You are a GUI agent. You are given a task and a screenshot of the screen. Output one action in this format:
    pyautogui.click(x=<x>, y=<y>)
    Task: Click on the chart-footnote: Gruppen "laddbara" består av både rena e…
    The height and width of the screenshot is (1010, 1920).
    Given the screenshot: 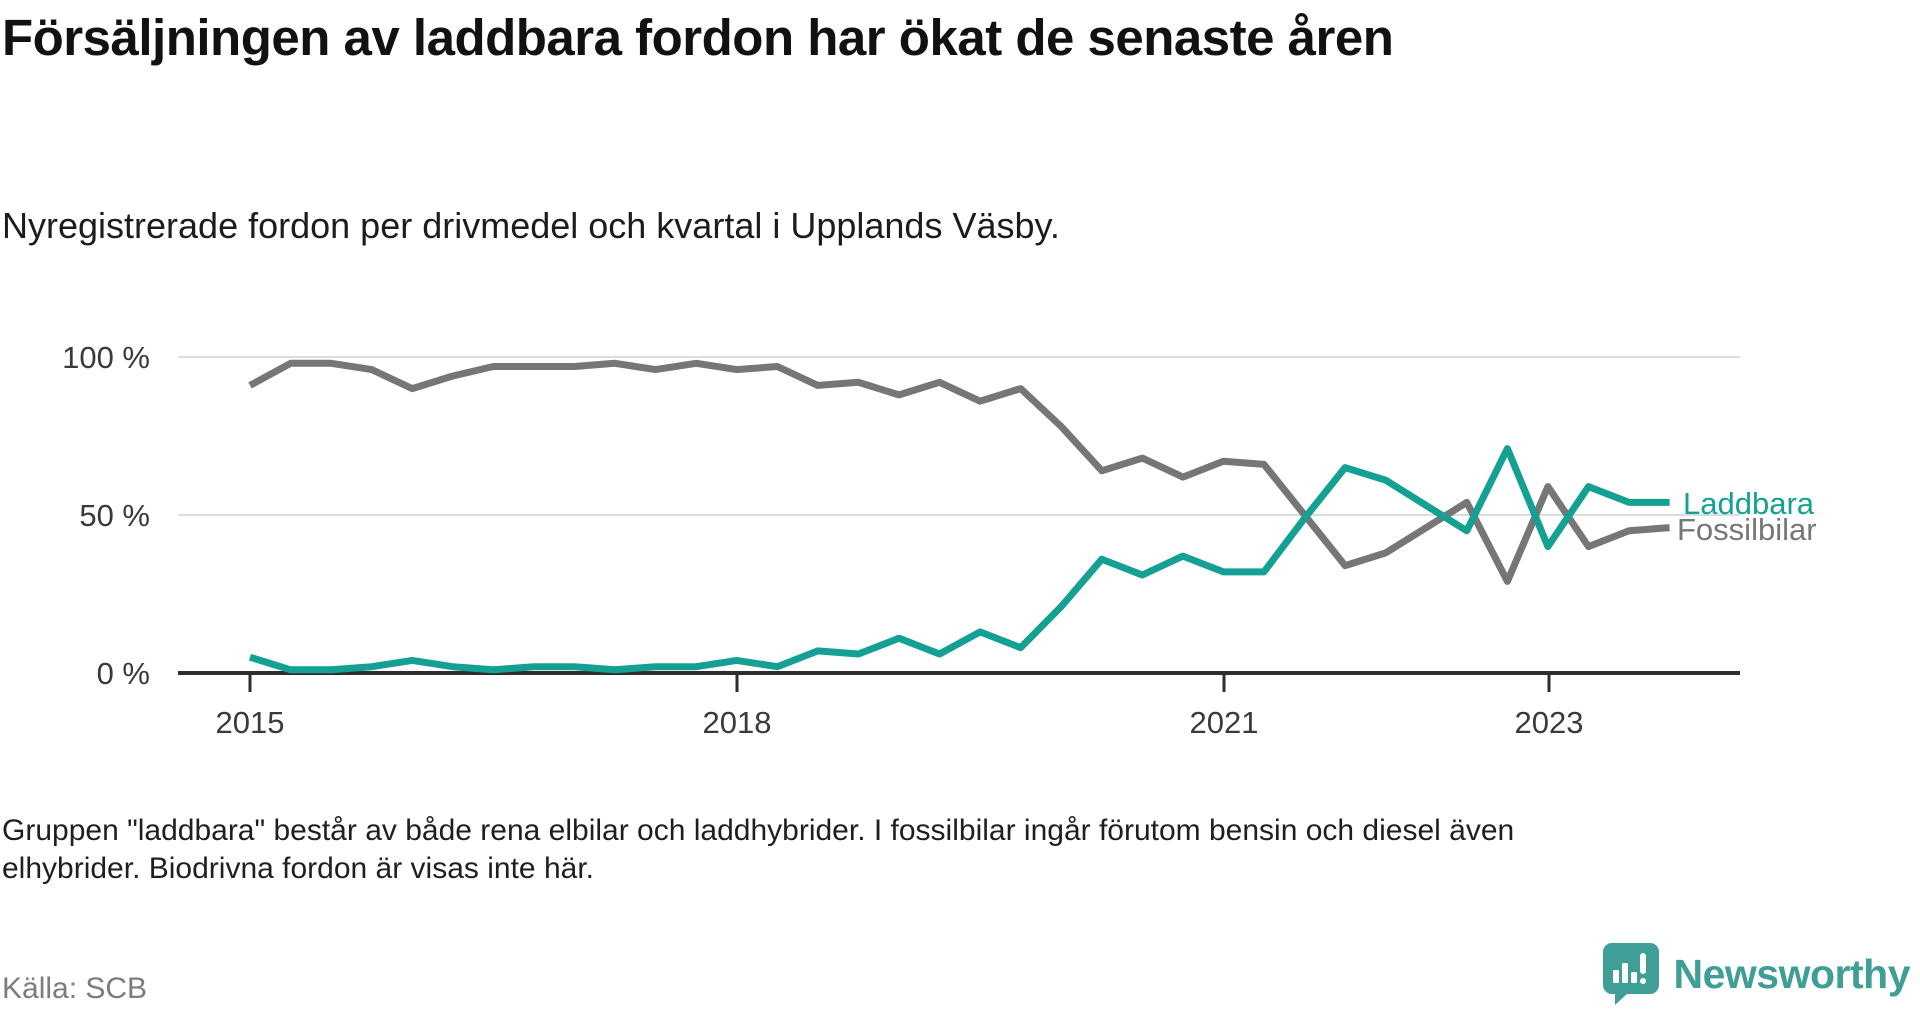 What is the action you would take?
    pyautogui.click(x=952, y=850)
    